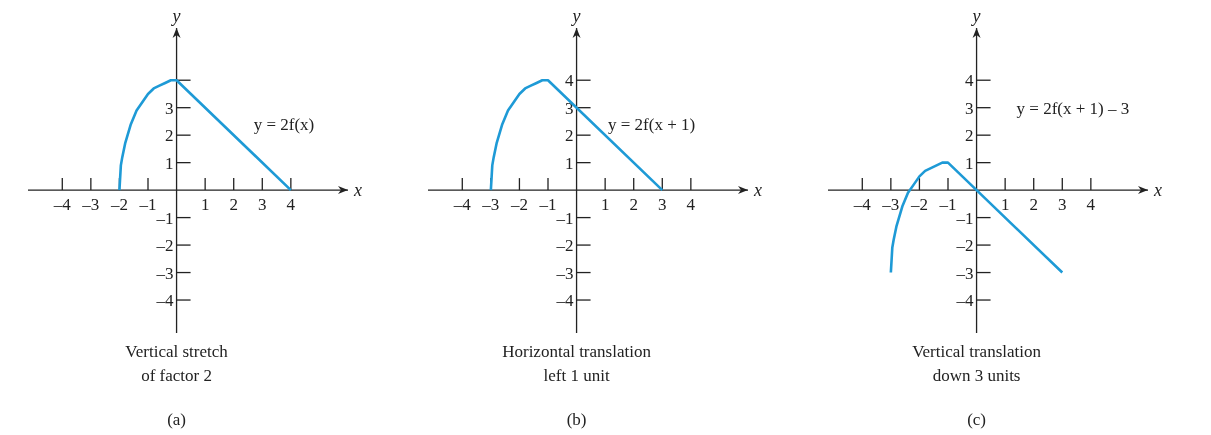  Describe the element at coordinates (652, 125) in the screenshot. I see `annotation: y = 2f(x + 1)` at that location.